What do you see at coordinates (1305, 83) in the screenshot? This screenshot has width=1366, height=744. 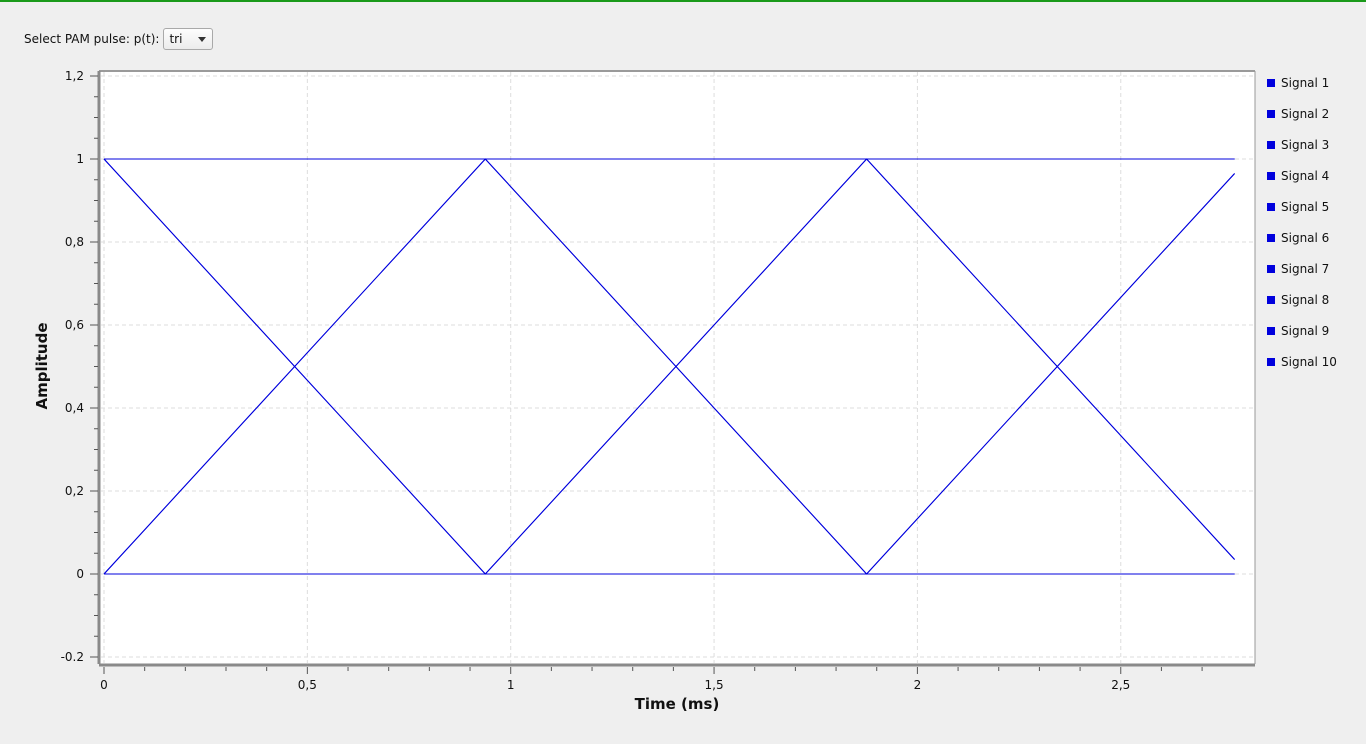 I see `legend-label-signal-1: Signal 1` at bounding box center [1305, 83].